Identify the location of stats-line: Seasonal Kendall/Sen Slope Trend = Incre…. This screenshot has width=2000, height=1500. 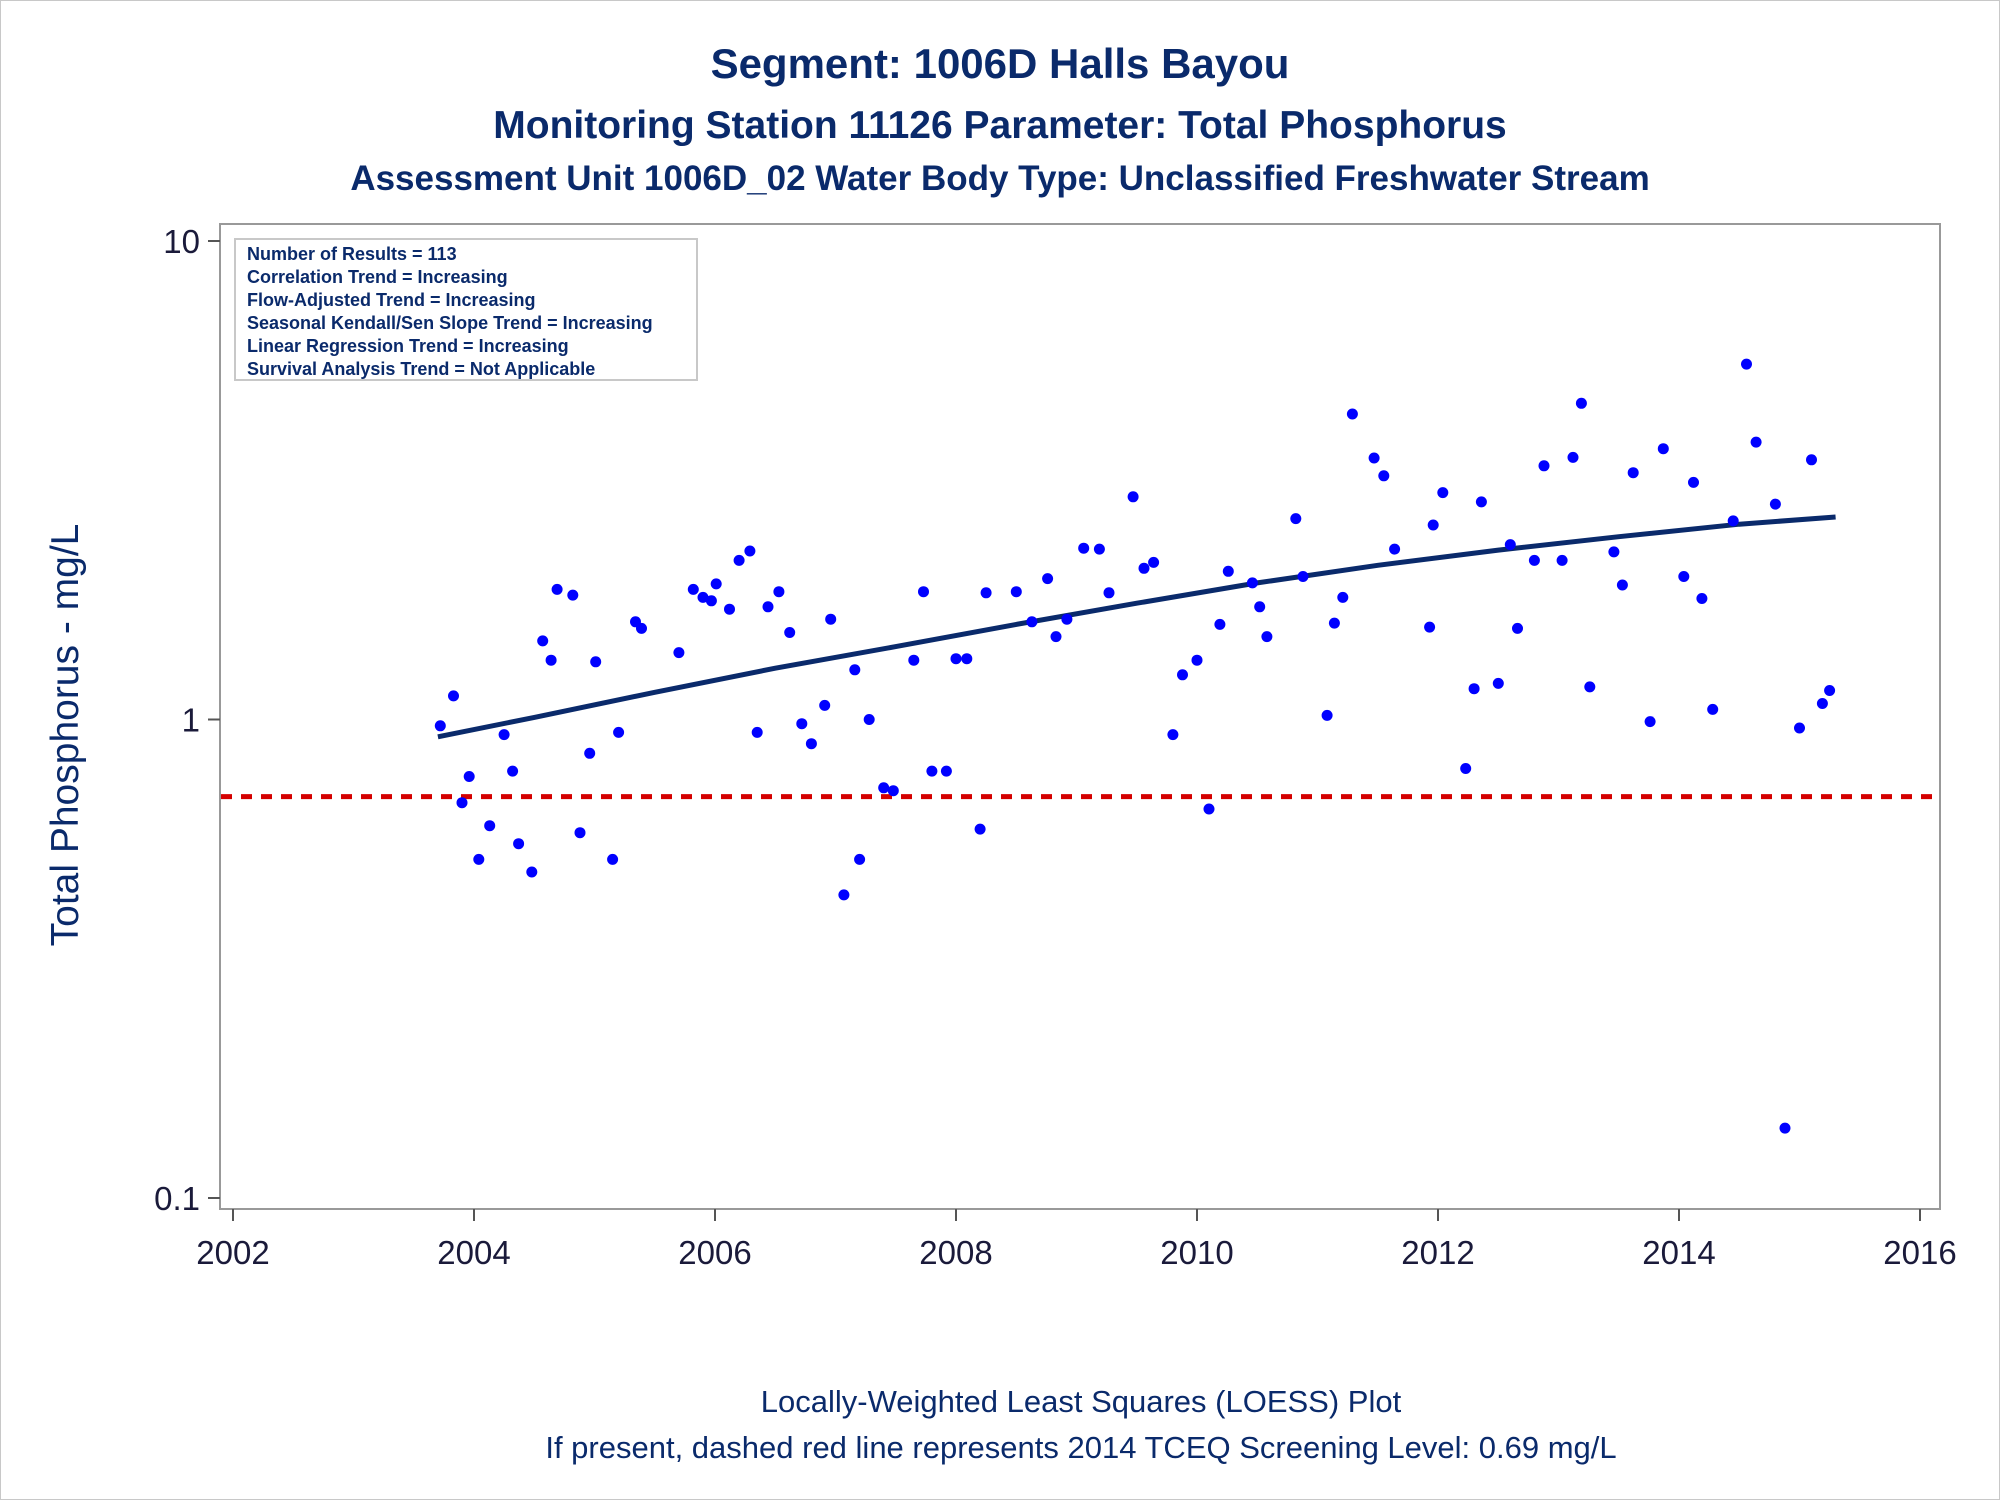
(450, 323).